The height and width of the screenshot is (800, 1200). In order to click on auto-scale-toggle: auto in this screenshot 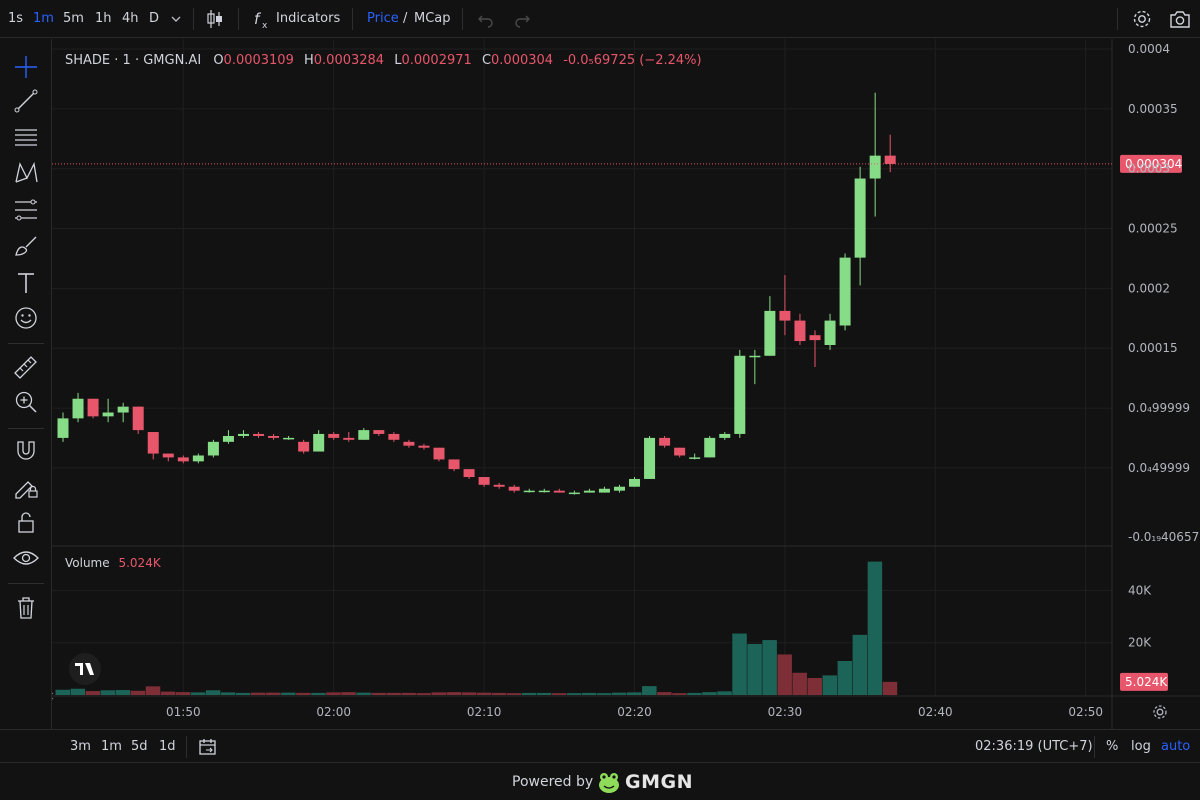, I will do `click(1176, 746)`.